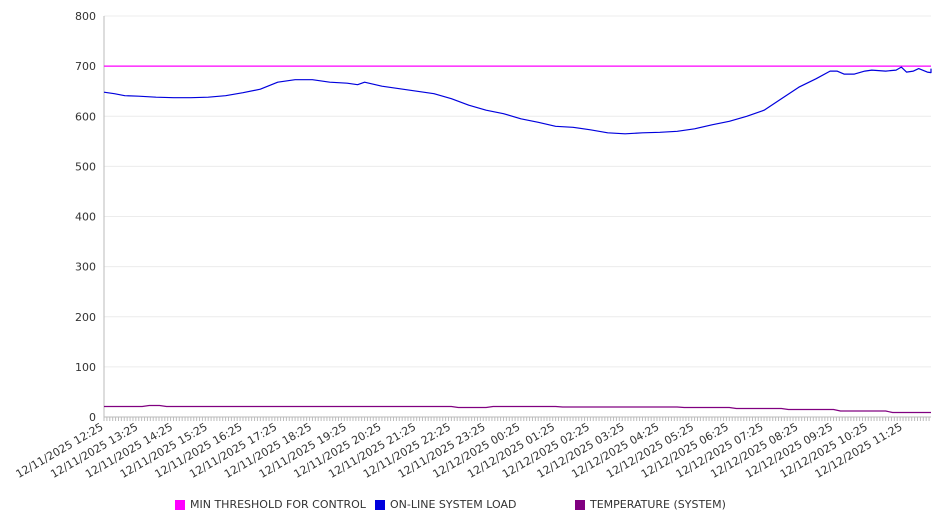  I want to click on legend-item-load: ON-LINE SYSTEM LOAD, so click(445, 504).